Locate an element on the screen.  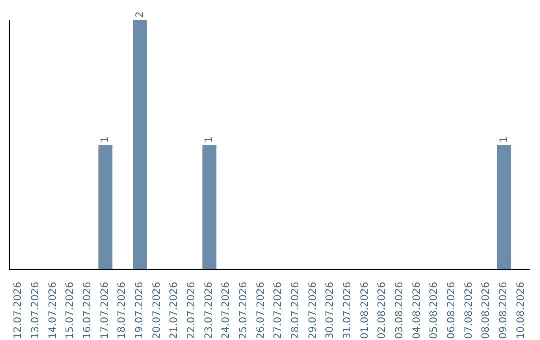
x-tick-label: 15.07.2026 is located at coordinates (70, 311).